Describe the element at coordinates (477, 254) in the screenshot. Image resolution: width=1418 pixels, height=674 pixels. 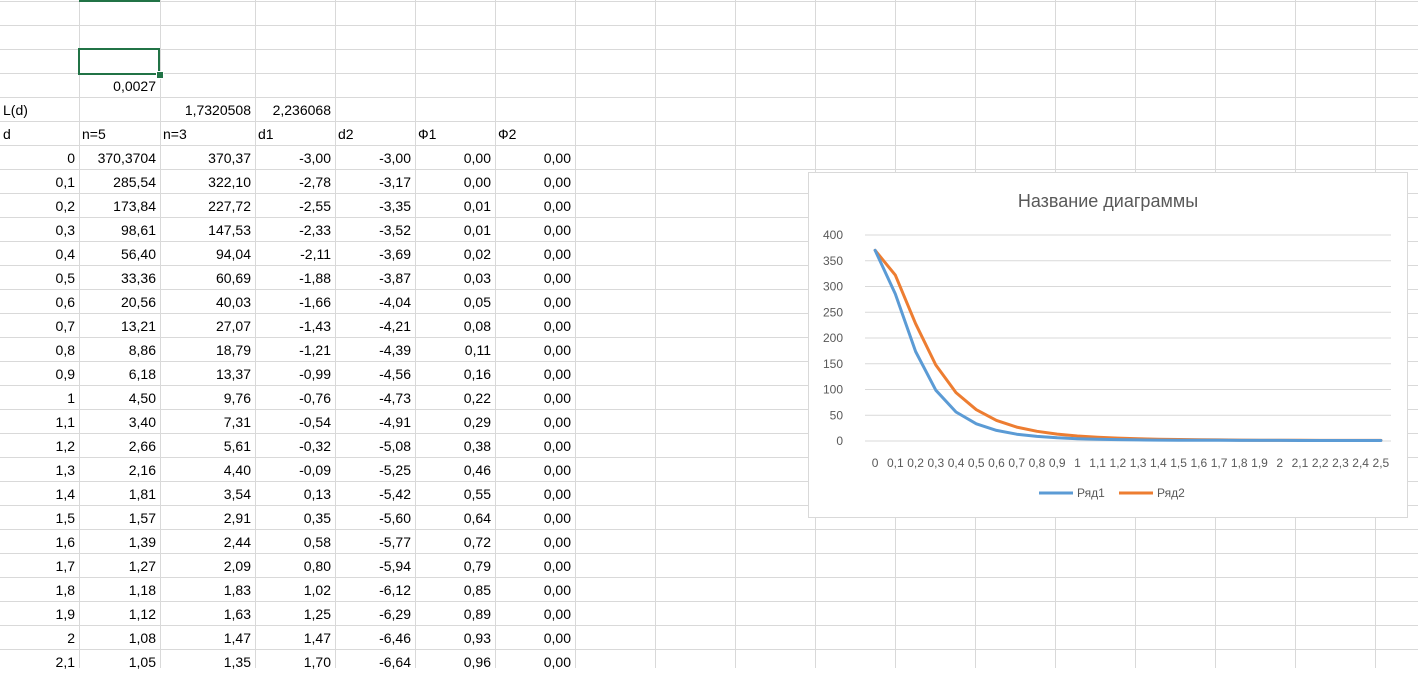
I see `cell: 0,02` at that location.